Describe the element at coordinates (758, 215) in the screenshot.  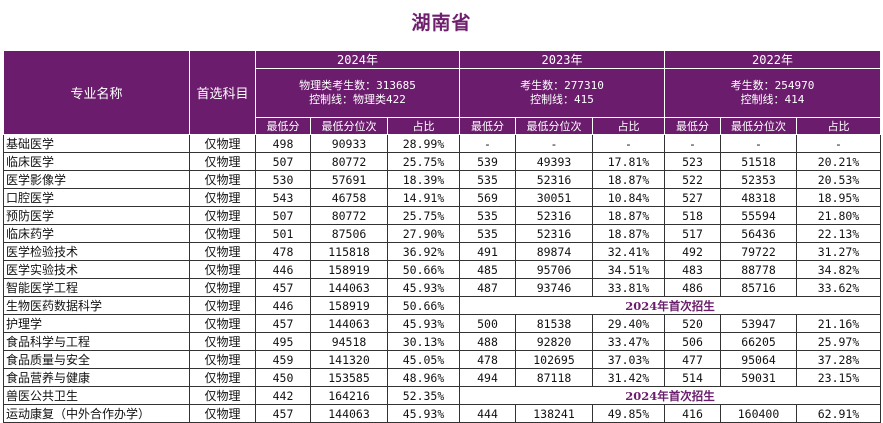
I see `min-rank-cell: 55594` at that location.